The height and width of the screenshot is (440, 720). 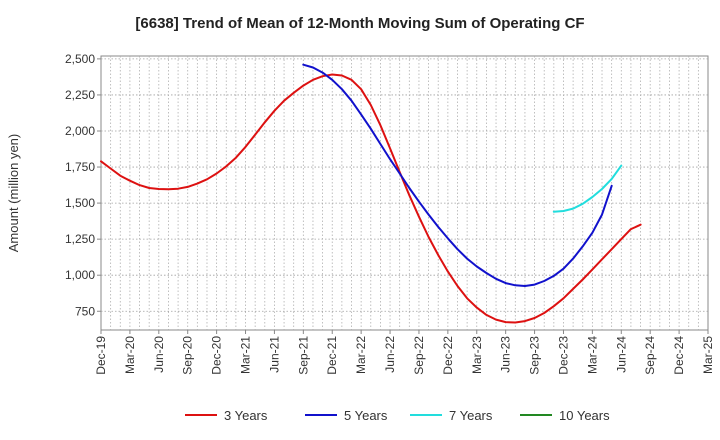 I want to click on legend-label: 10 Years, so click(x=584, y=415).